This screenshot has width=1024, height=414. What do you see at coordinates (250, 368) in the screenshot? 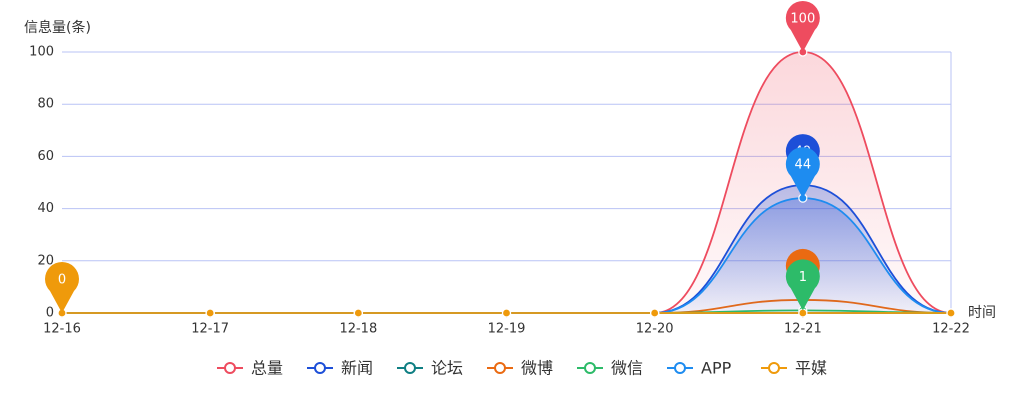
I see `legend-item: 总量` at bounding box center [250, 368].